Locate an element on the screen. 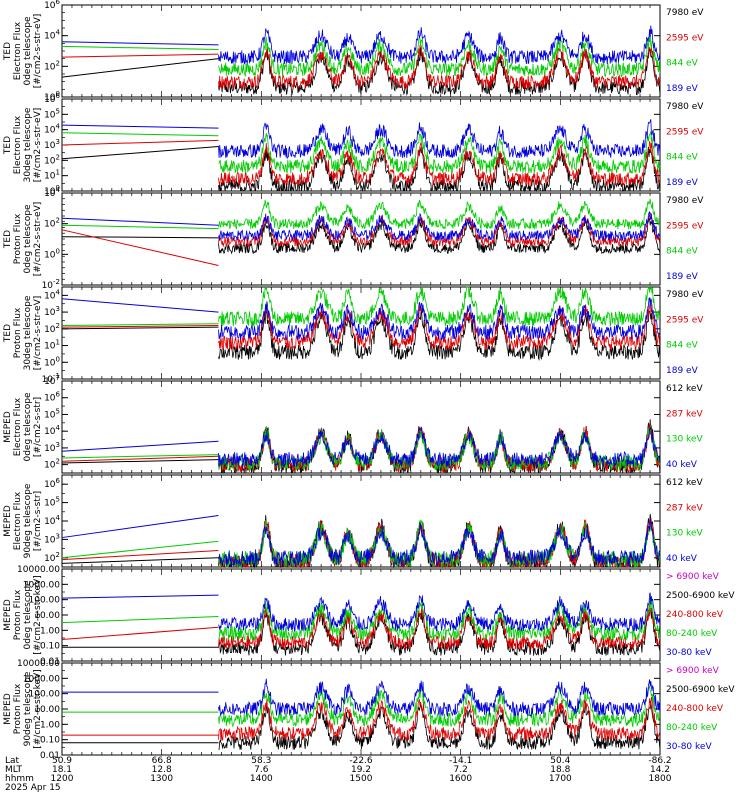 This screenshot has height=804, width=750. footer-mlt: 18.8 is located at coordinates (560, 770).